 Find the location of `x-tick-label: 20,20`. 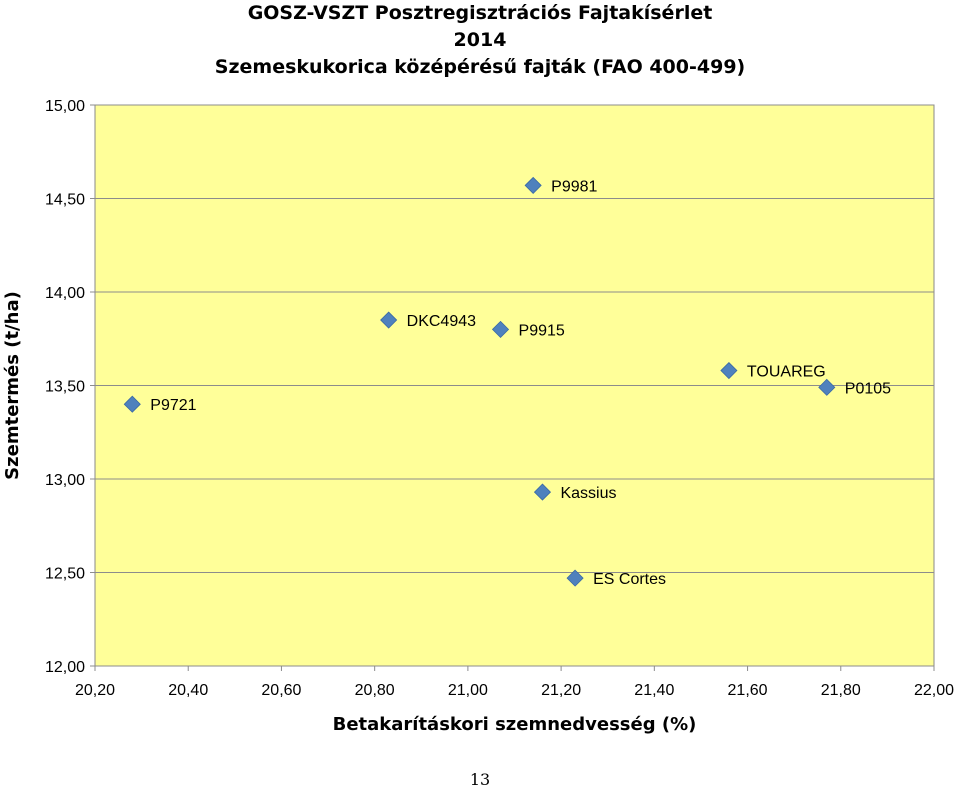

x-tick-label: 20,20 is located at coordinates (95, 690).